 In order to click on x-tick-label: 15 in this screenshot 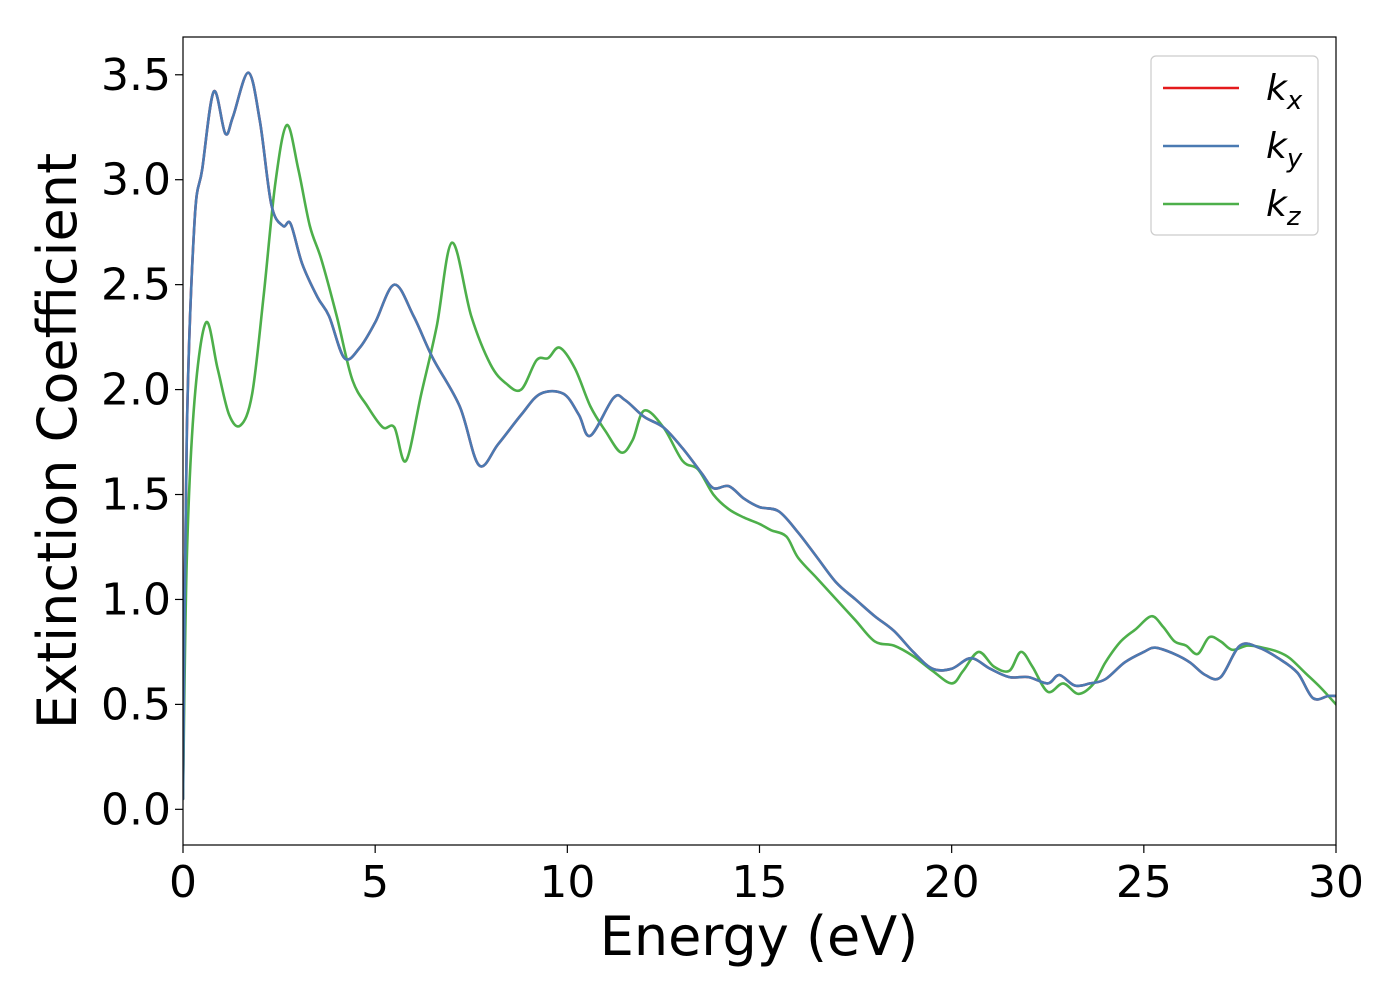, I will do `click(760, 882)`.